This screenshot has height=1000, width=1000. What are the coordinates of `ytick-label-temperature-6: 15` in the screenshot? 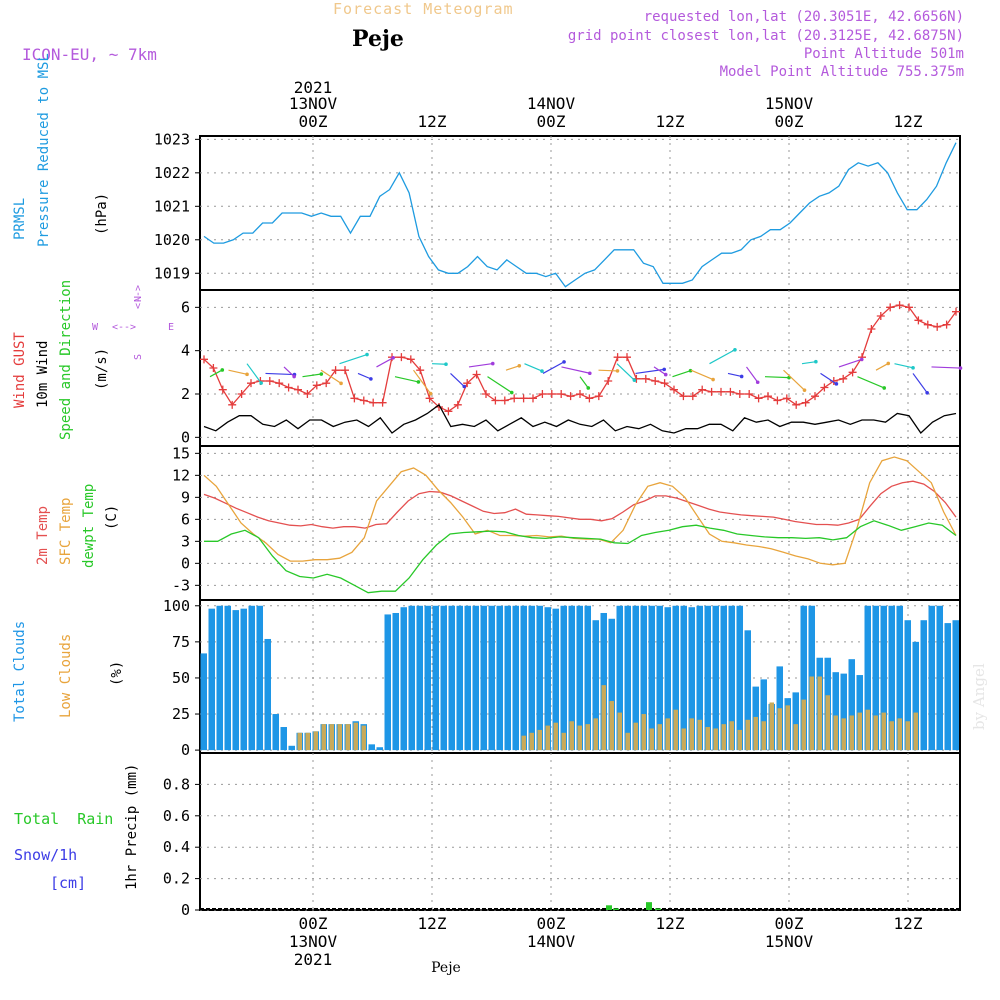 It's located at (181, 453).